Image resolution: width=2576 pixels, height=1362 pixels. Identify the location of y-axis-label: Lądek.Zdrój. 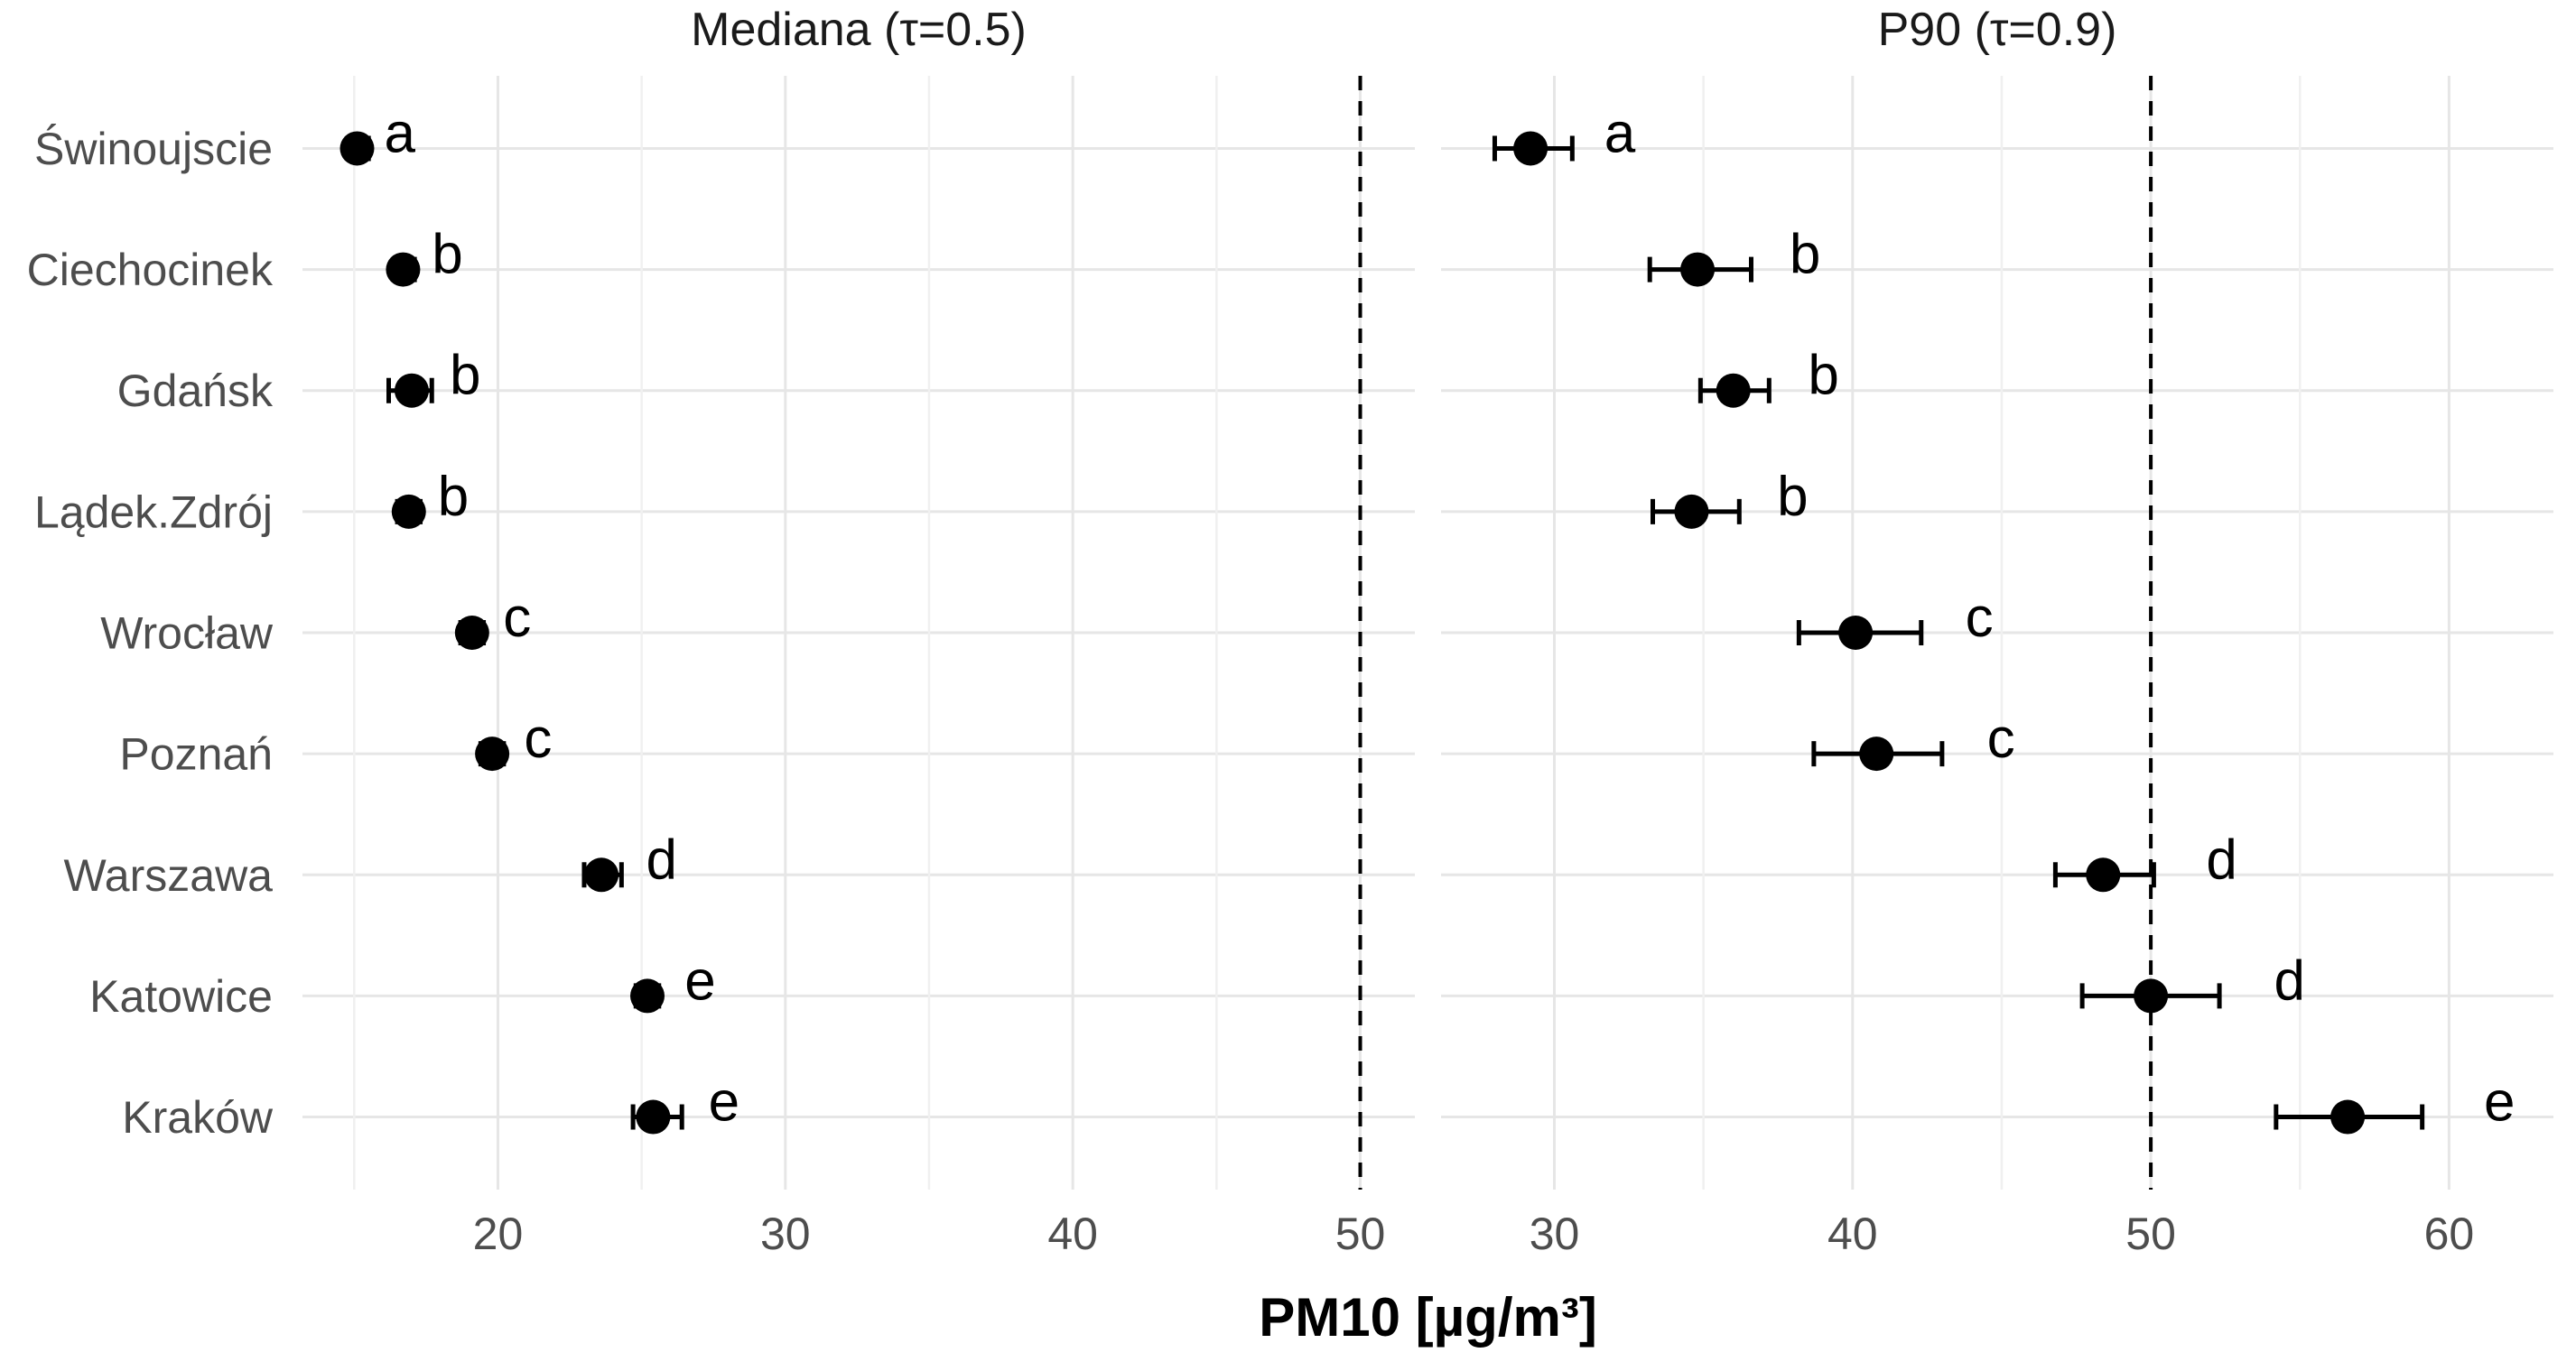
(153, 512).